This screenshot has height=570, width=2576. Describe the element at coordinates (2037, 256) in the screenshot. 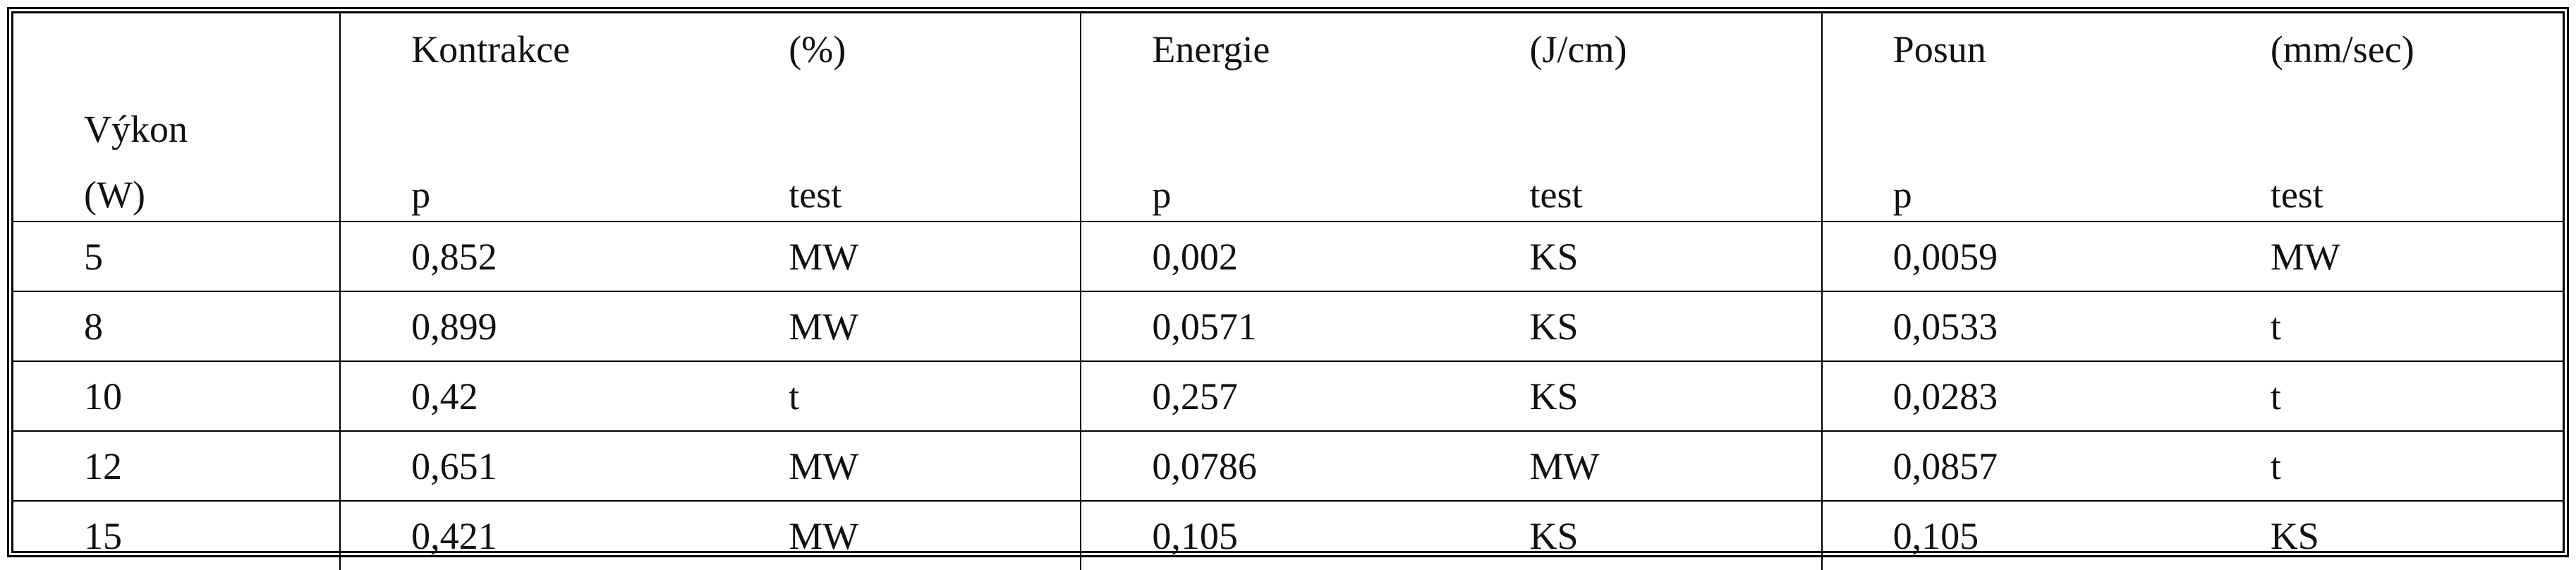

I see `p-value-cell: 0,0059` at that location.